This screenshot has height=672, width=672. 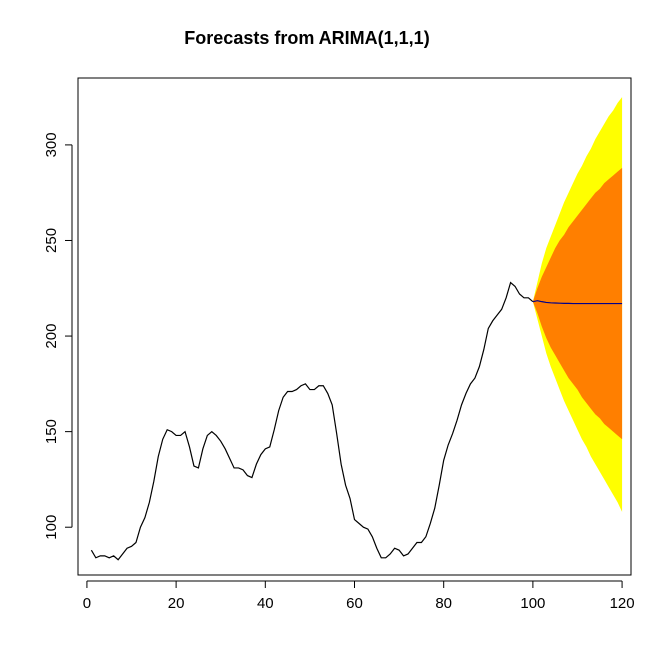 I want to click on forecast-mean-line, so click(x=577, y=302).